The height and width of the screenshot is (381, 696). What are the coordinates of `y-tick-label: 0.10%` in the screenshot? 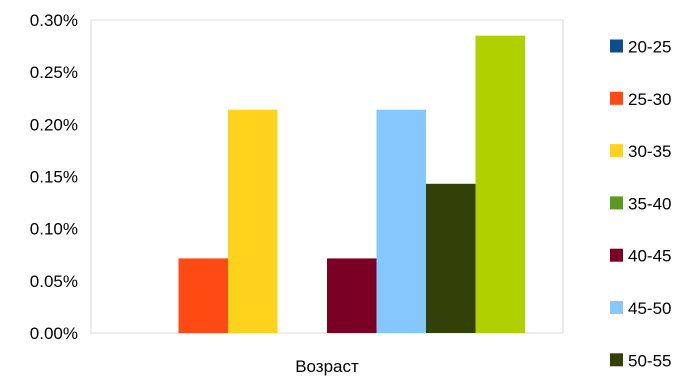 It's located at (54, 229).